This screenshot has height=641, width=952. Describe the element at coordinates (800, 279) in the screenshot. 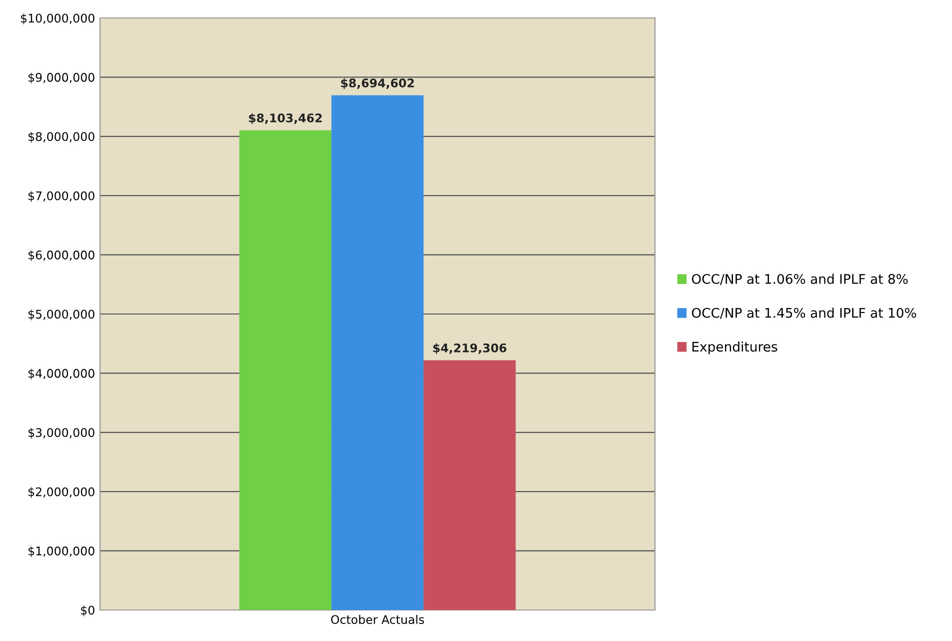

I see `legend-label: OCC/NP at 1.06% and IPLF at 8%` at that location.